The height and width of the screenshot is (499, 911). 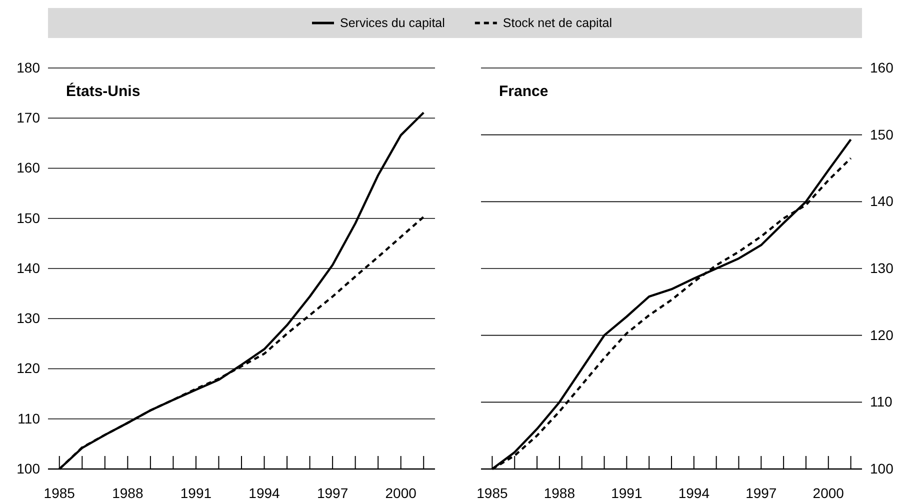 I want to click on y-tick-label: 180, so click(x=28, y=67).